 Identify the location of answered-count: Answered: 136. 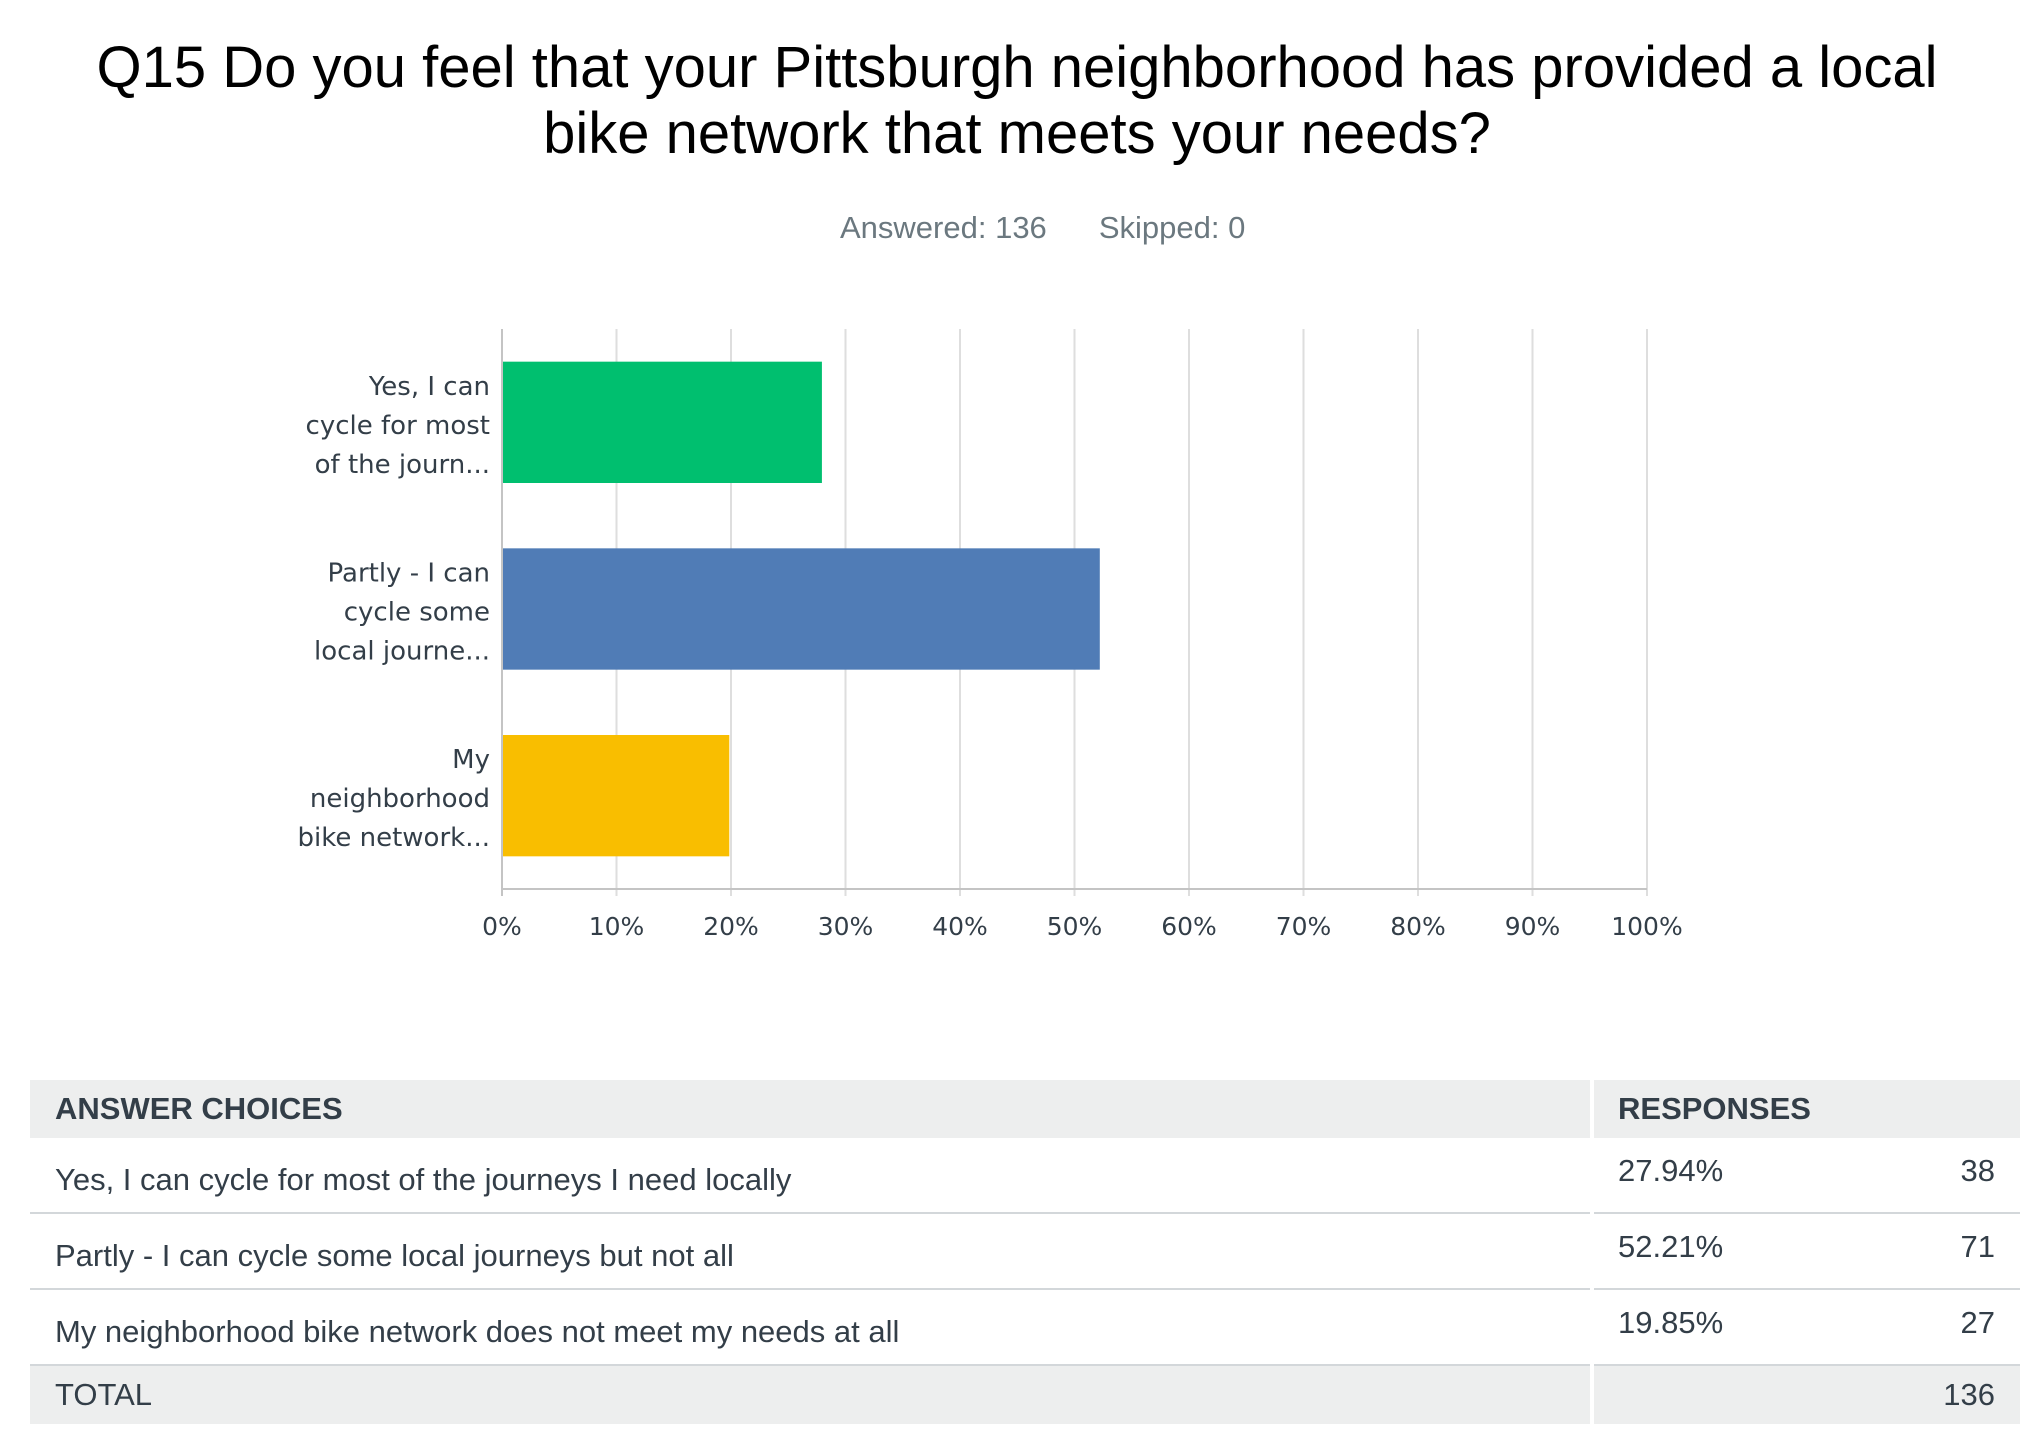
(943, 227).